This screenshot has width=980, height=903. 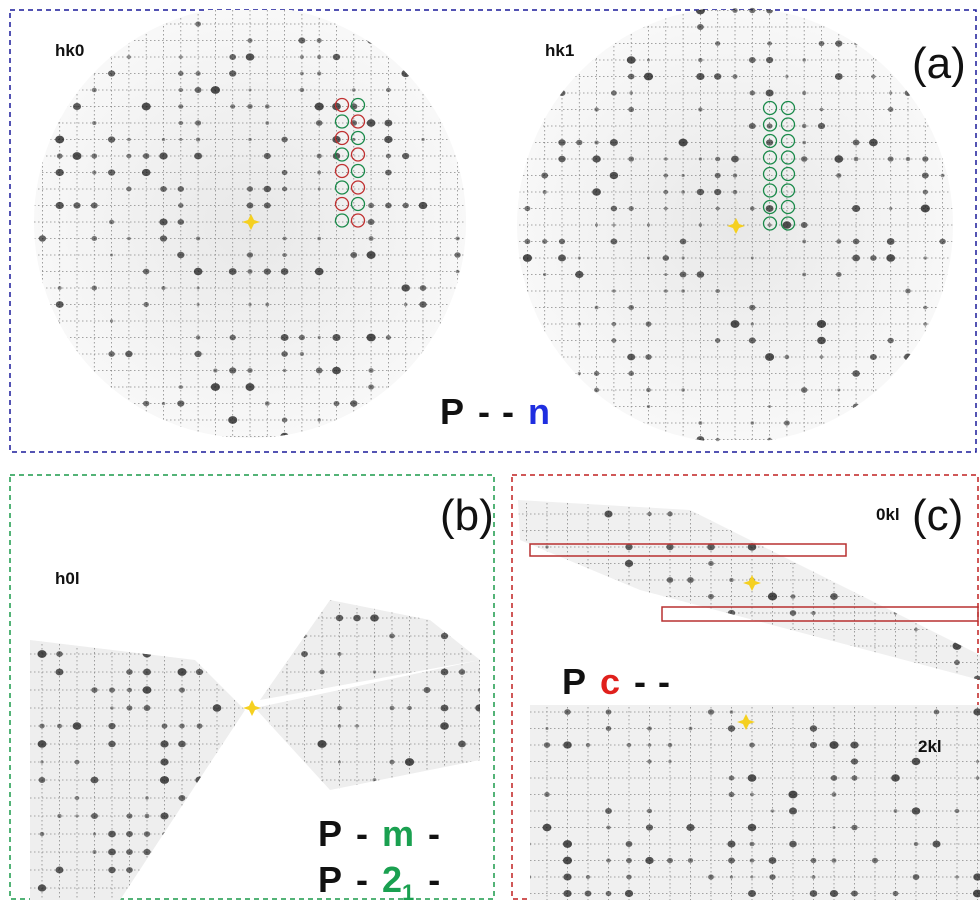 I want to click on symbol-part: -, so click(x=434, y=879).